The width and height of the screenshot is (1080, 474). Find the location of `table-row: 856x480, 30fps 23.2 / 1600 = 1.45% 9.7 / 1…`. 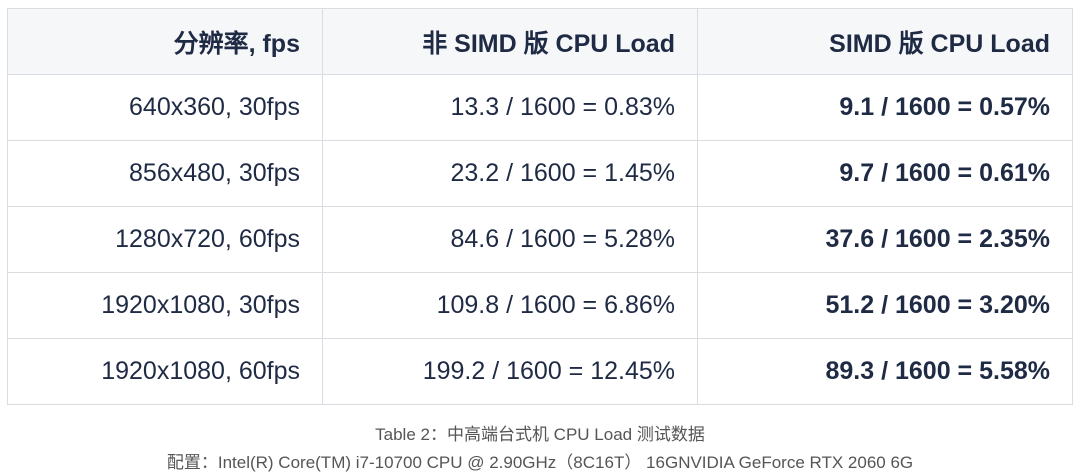

table-row: 856x480, 30fps 23.2 / 1600 = 1.45% 9.7 / 1… is located at coordinates (540, 173).